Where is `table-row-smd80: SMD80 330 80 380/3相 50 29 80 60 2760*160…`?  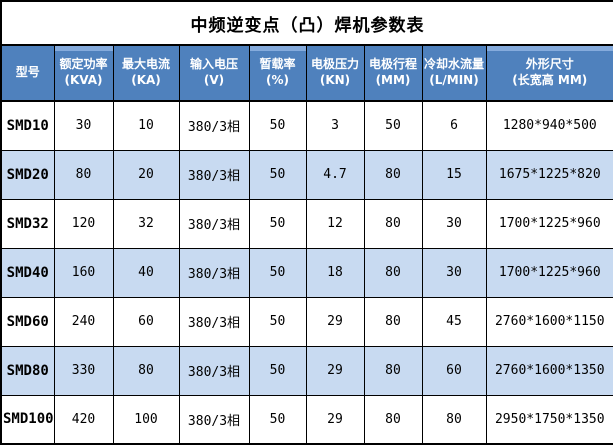 table-row-smd80: SMD80 330 80 380/3相 50 29 80 60 2760*160… is located at coordinates (306, 370).